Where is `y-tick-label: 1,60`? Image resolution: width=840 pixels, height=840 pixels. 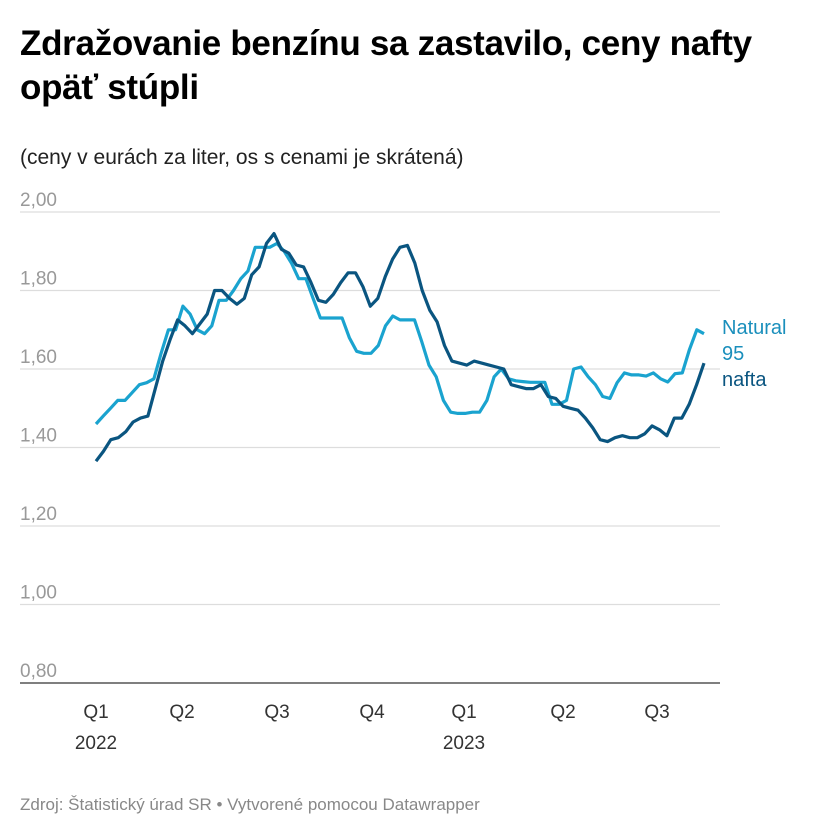 y-tick-label: 1,60 is located at coordinates (38, 357).